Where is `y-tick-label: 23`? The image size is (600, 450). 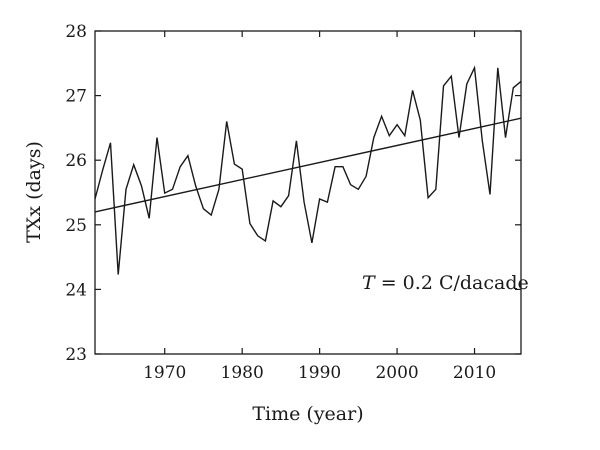
y-tick-label: 23 is located at coordinates (76, 355).